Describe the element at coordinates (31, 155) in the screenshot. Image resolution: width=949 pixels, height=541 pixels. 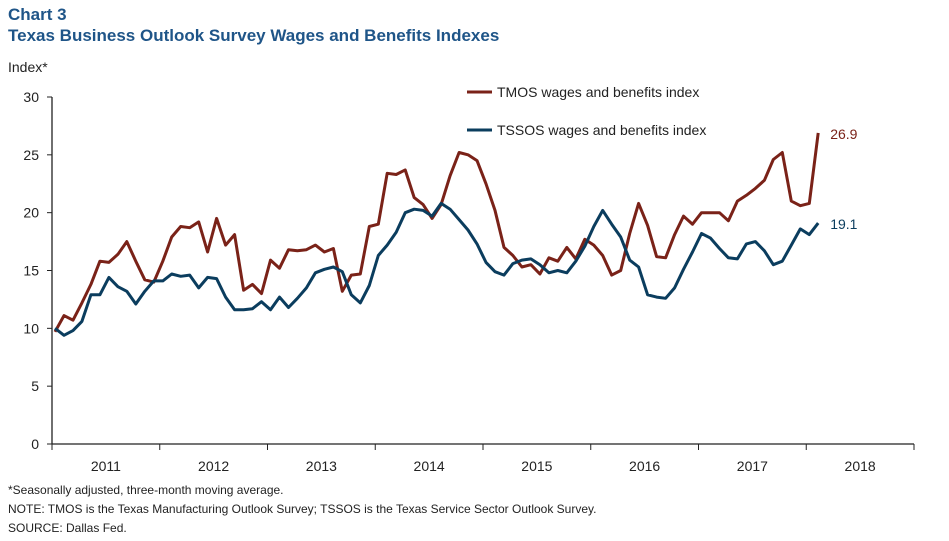
I see `y-tick-label: 25` at that location.